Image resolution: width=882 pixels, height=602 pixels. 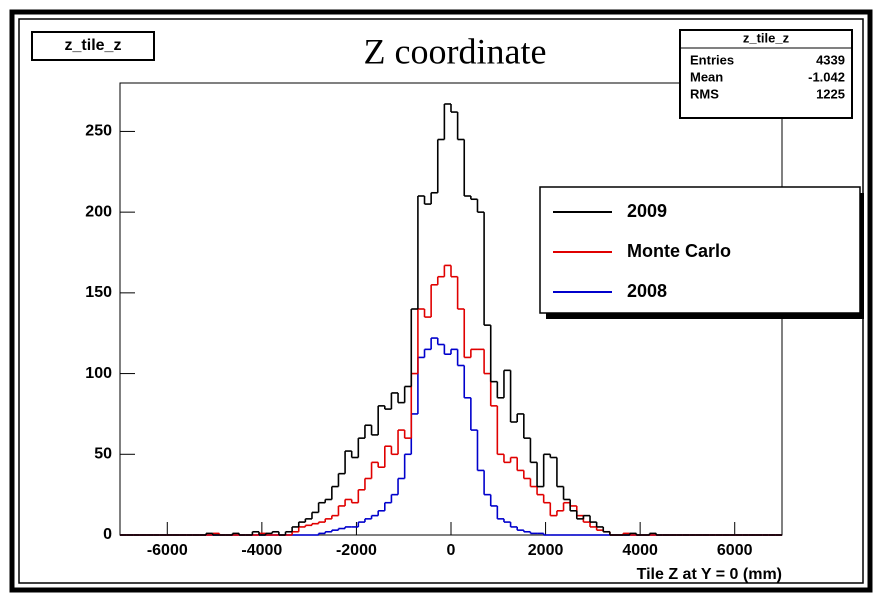 What do you see at coordinates (546, 550) in the screenshot?
I see `x-tick-label: 2000` at bounding box center [546, 550].